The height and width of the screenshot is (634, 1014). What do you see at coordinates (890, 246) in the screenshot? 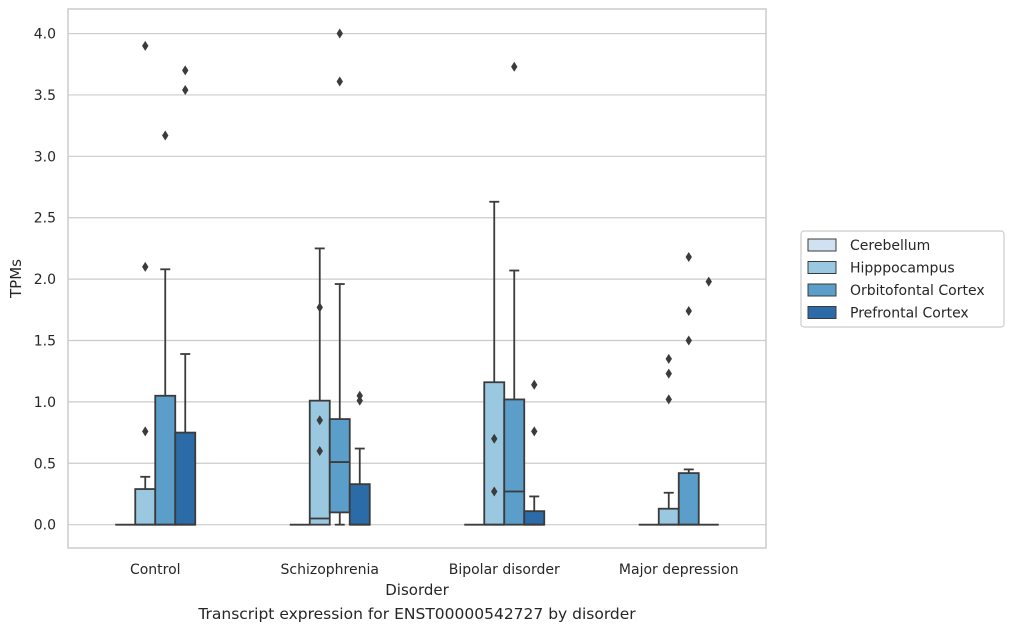
I see `legend-label: Cerebellum` at bounding box center [890, 246].